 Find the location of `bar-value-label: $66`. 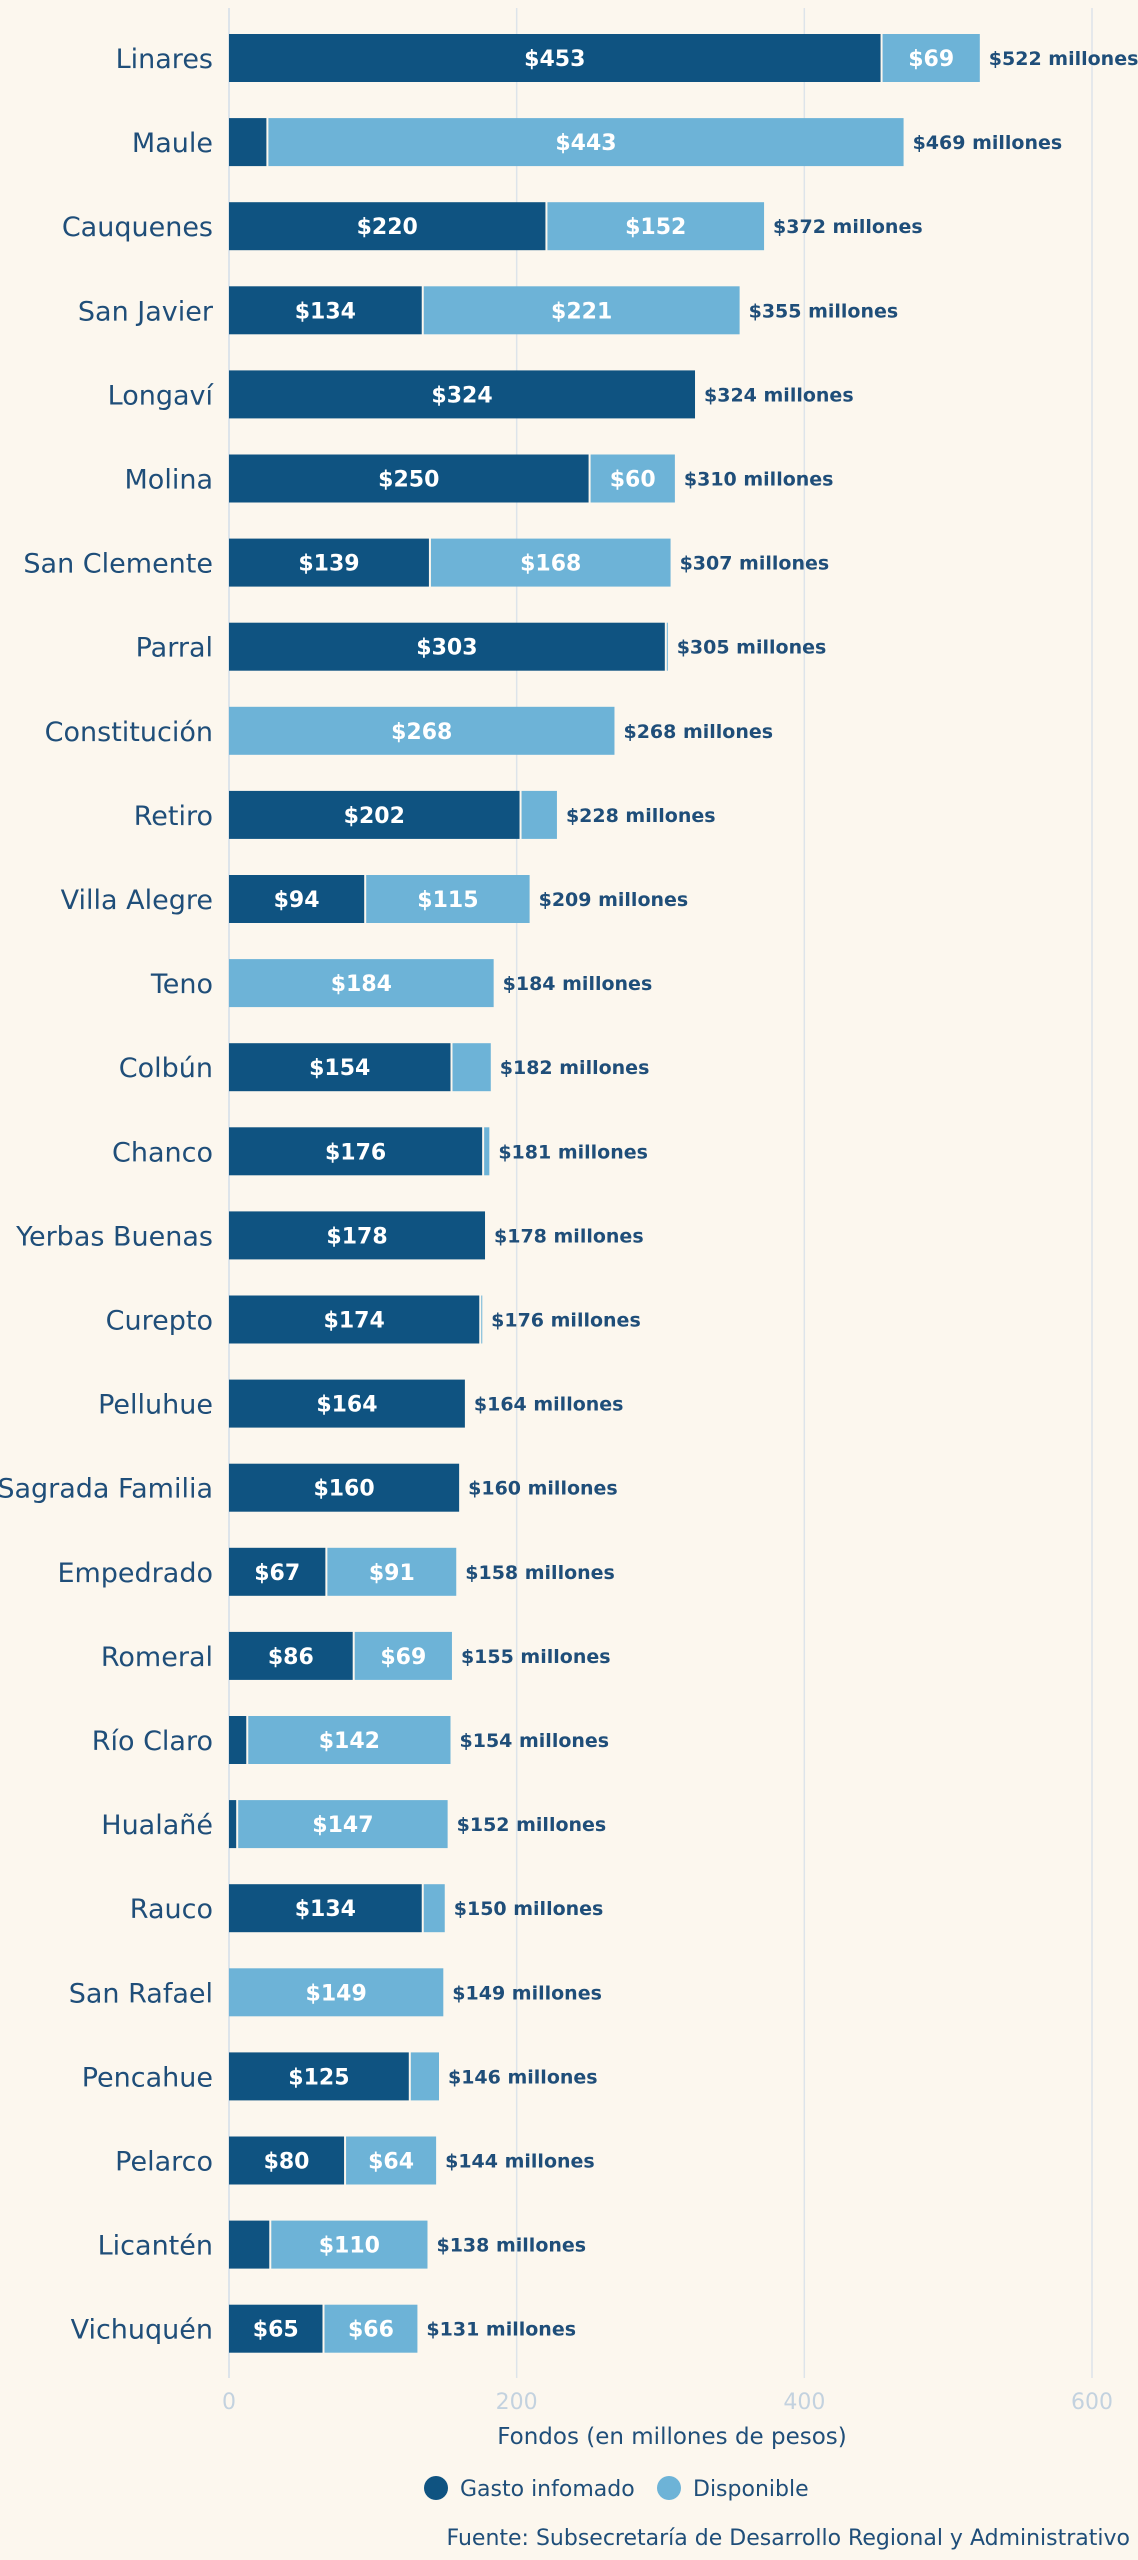

bar-value-label: $66 is located at coordinates (371, 2330).